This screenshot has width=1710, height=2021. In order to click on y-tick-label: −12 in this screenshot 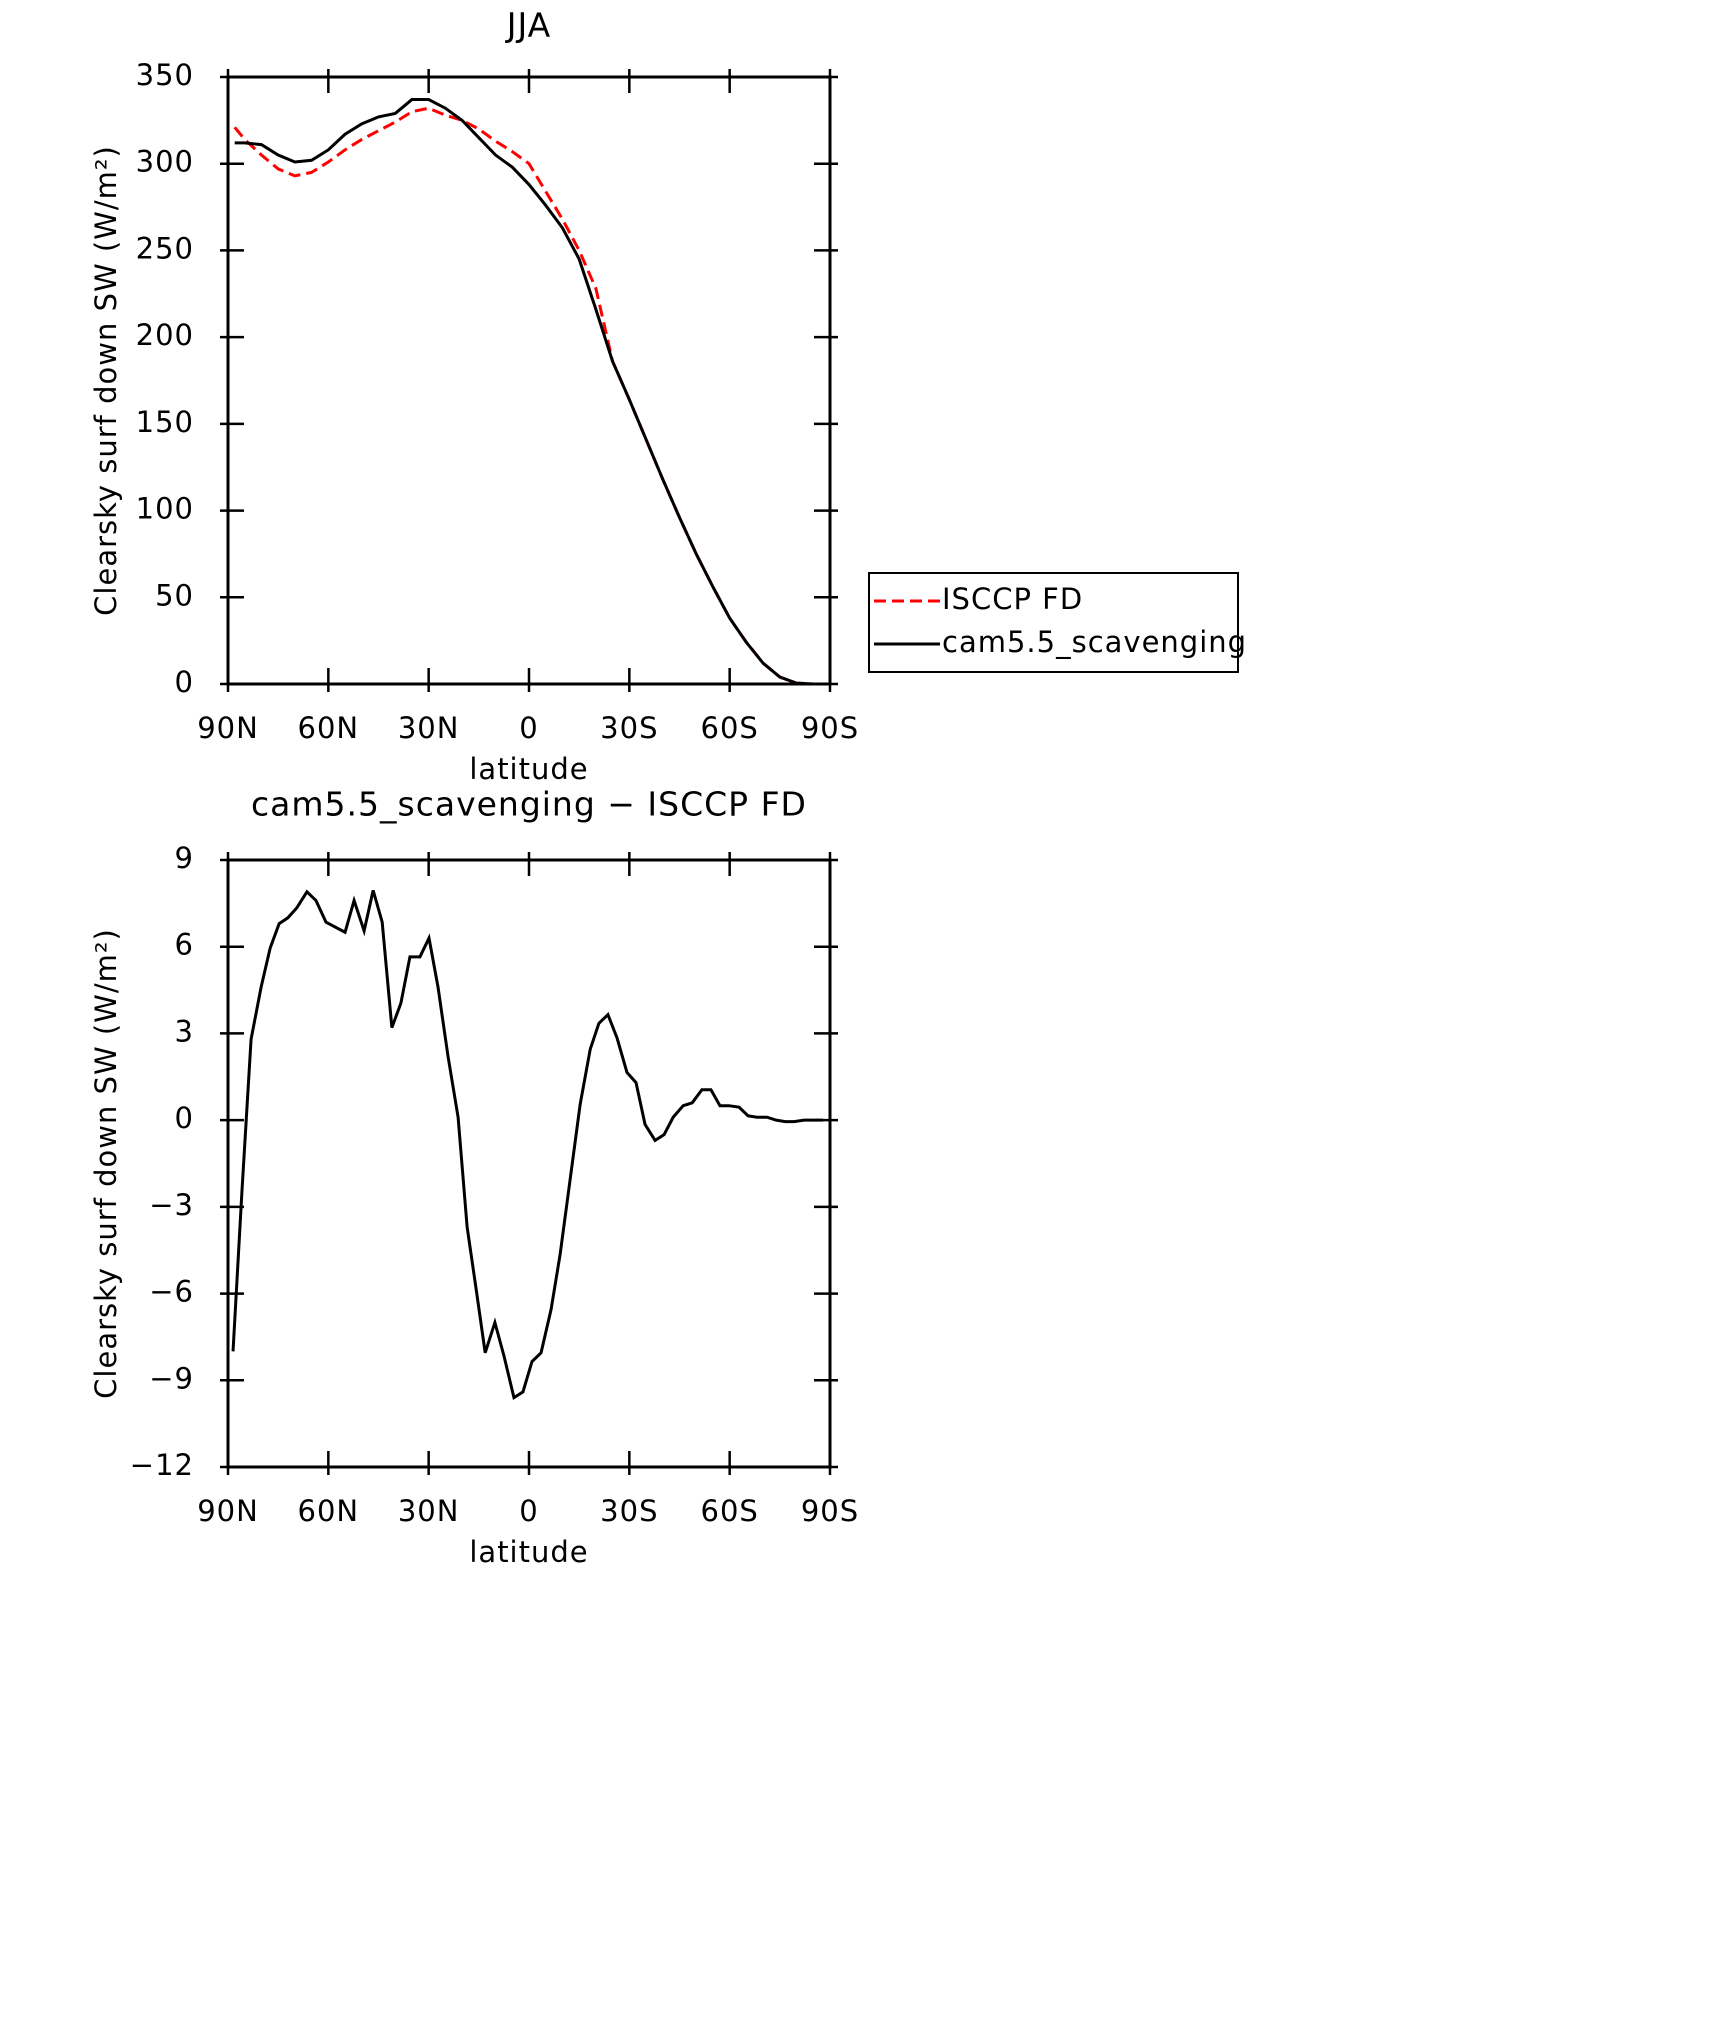, I will do `click(162, 1465)`.